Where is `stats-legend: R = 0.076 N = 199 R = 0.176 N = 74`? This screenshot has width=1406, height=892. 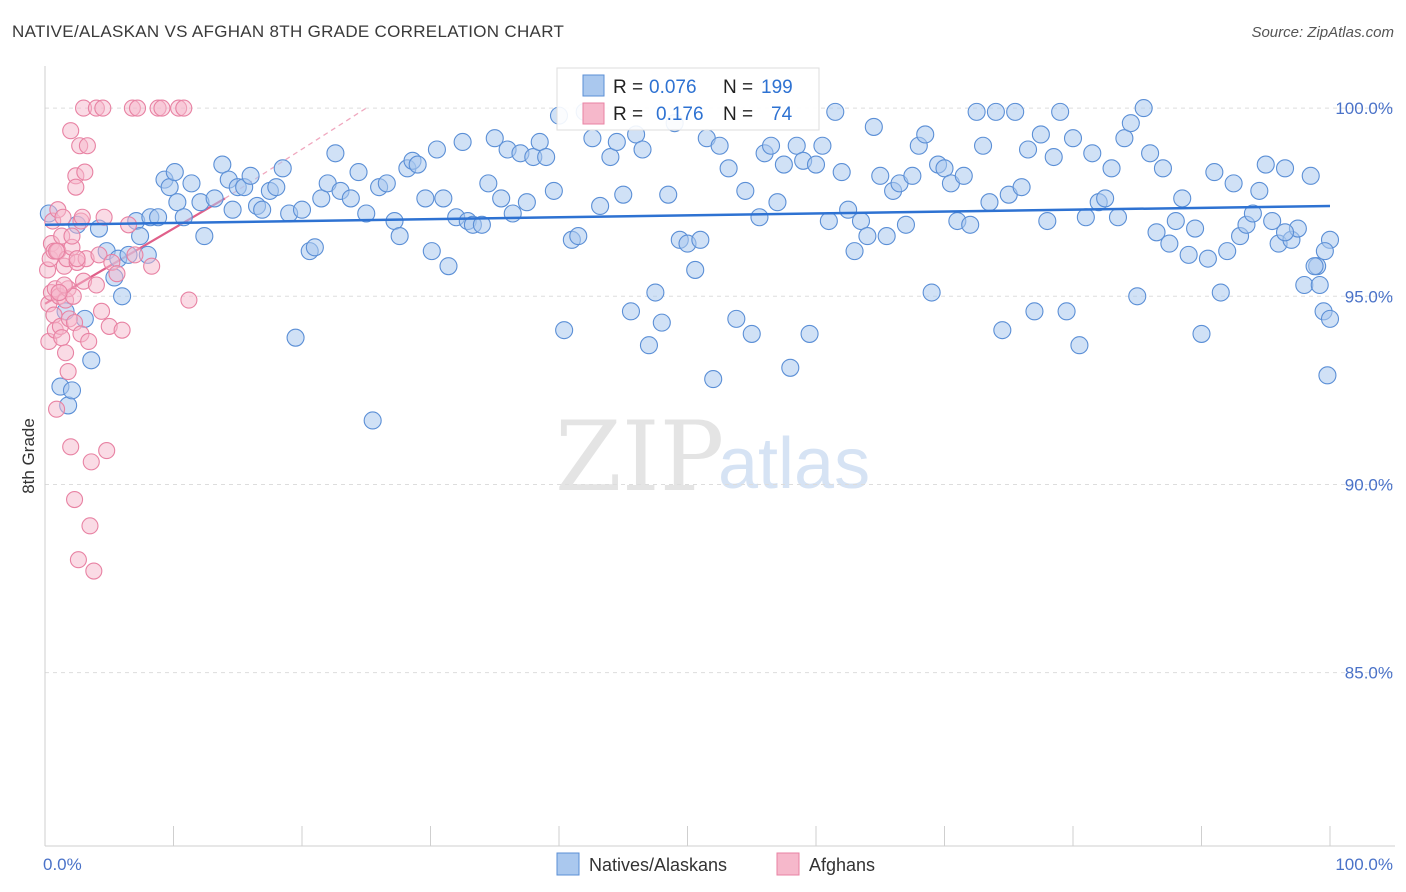
stats-legend: R = 0.076 N = 199 R = 0.176 N = 74 is located at coordinates (688, 99).